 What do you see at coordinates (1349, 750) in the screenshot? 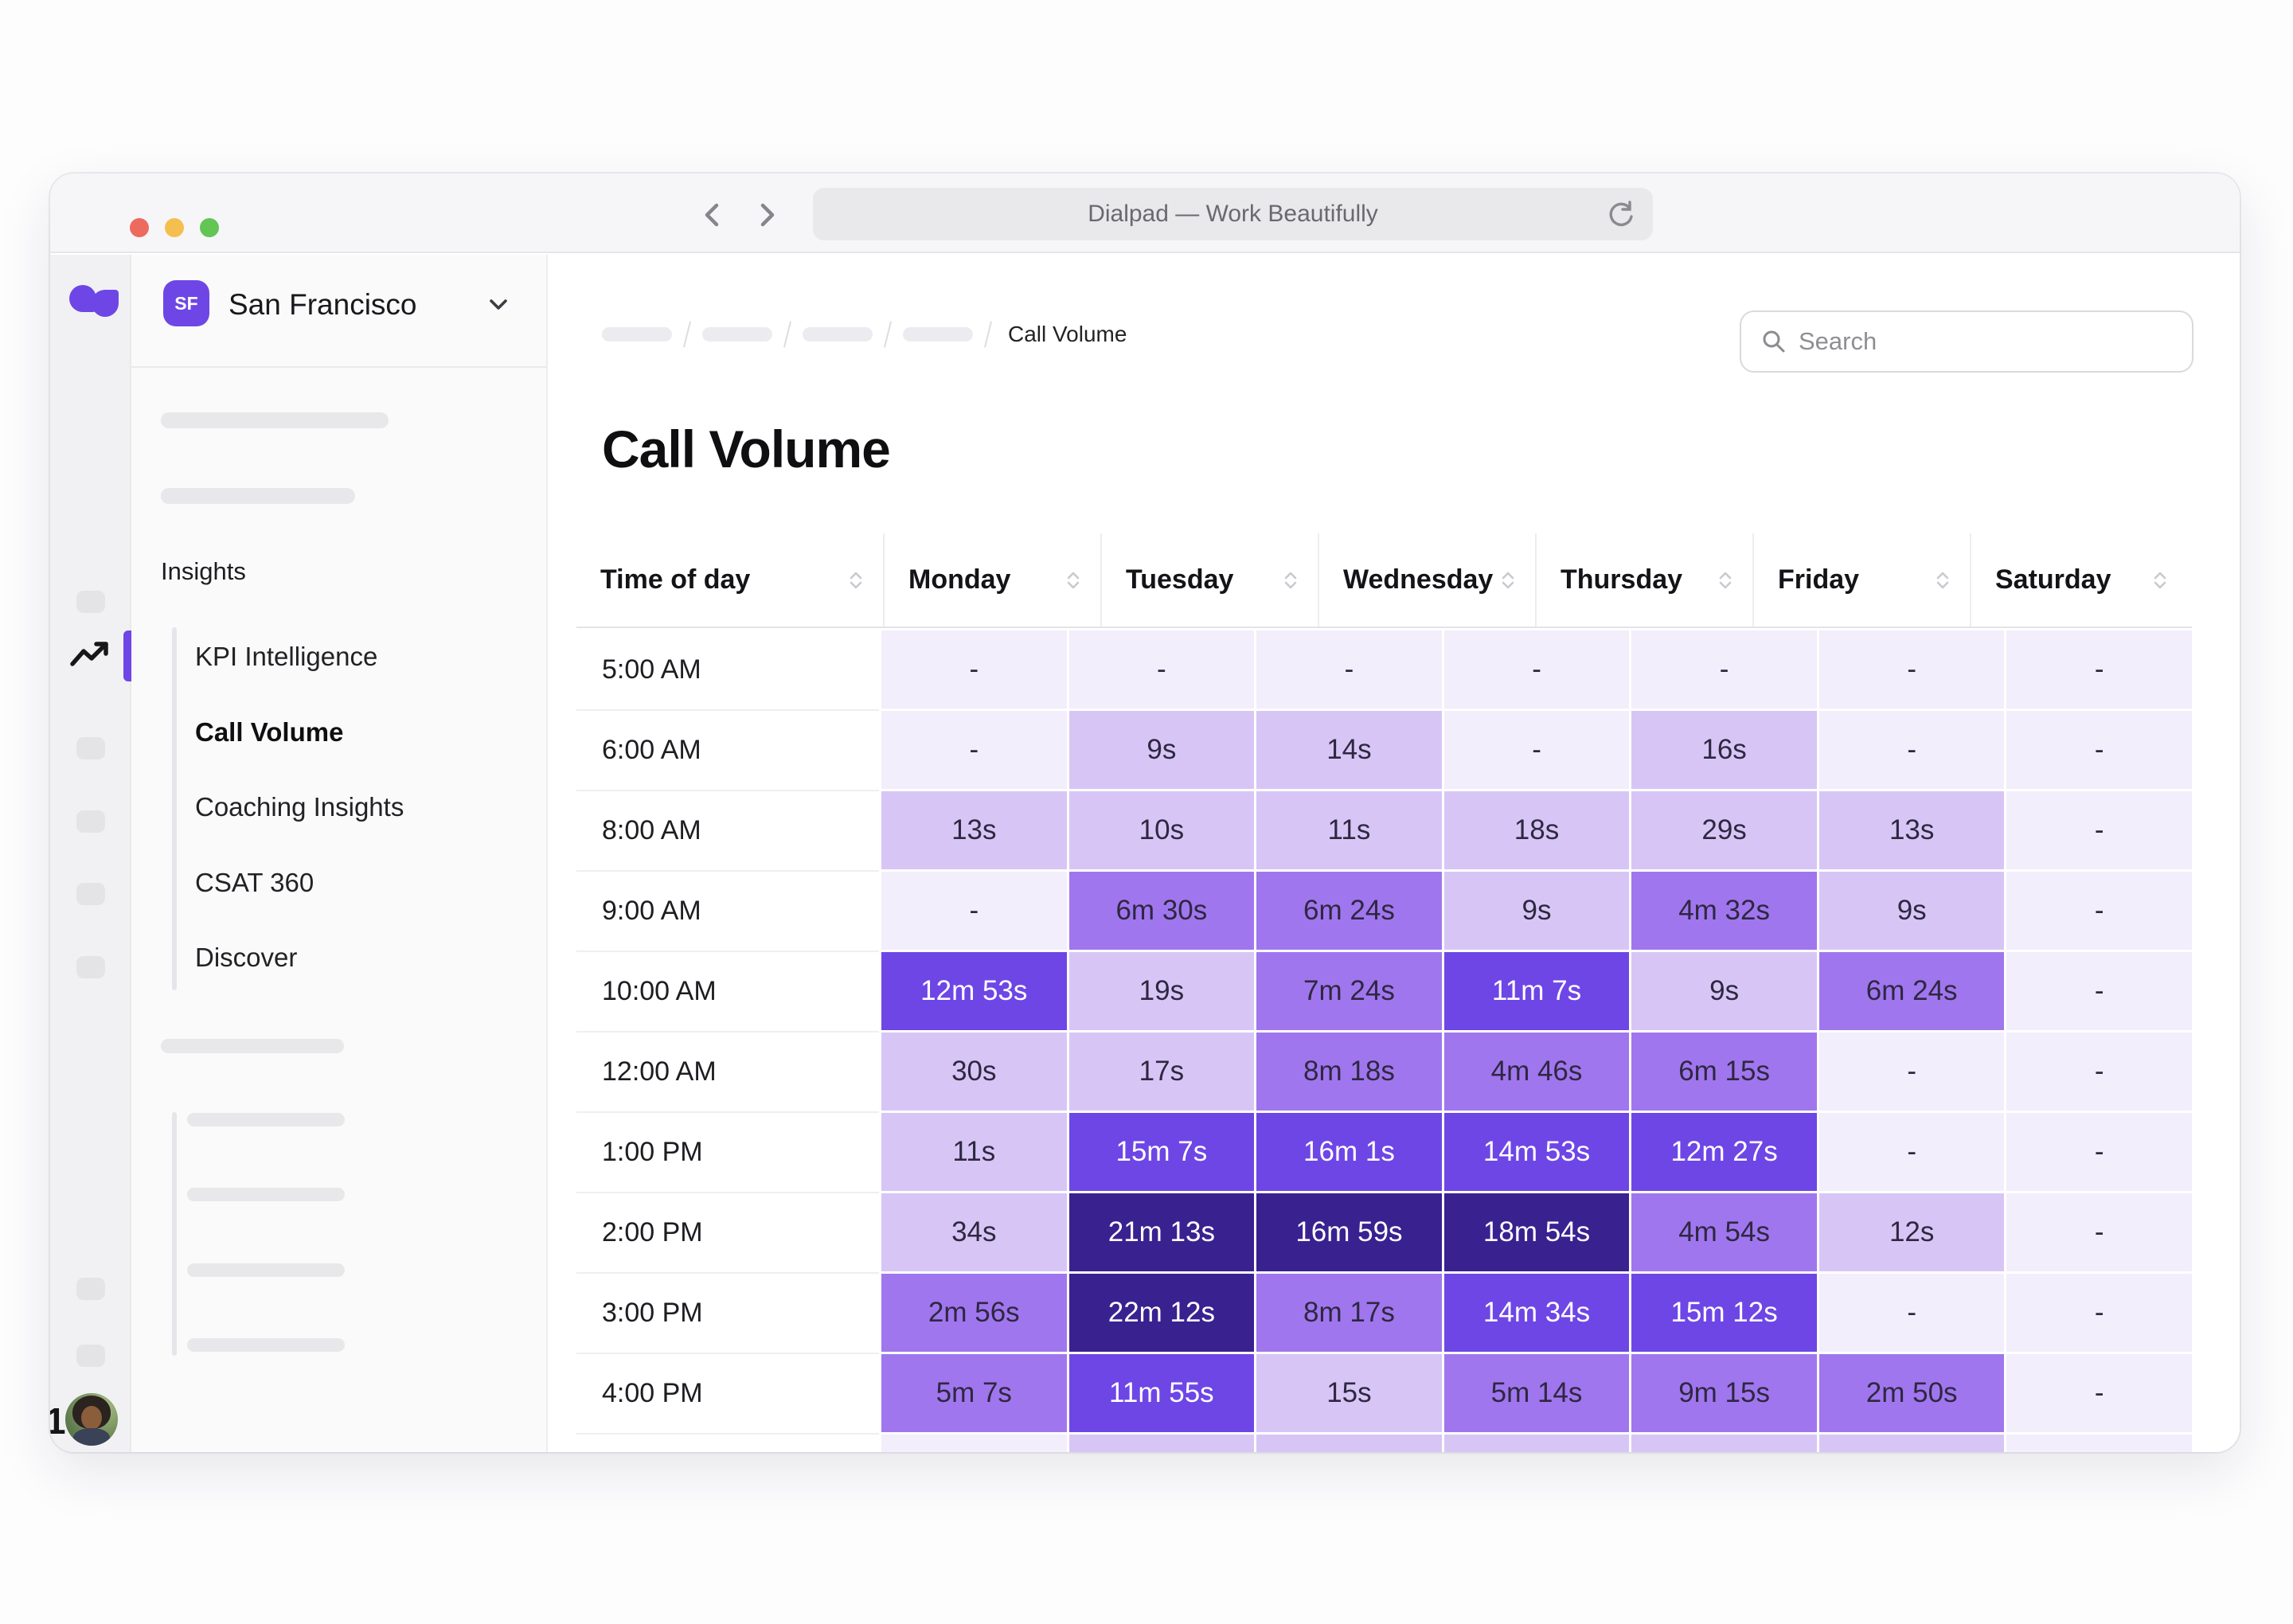
I see `heatmap-cell: 14s` at bounding box center [1349, 750].